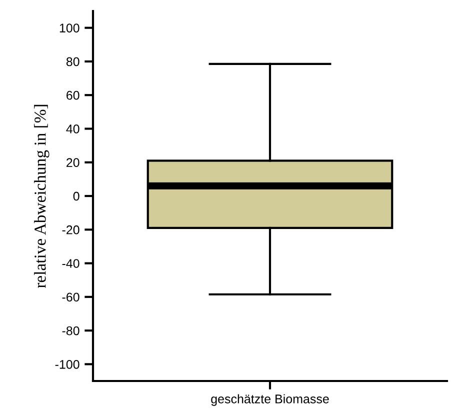 Image resolution: width=456 pixels, height=418 pixels. What do you see at coordinates (73, 95) in the screenshot?
I see `y-tick-label: 60` at bounding box center [73, 95].